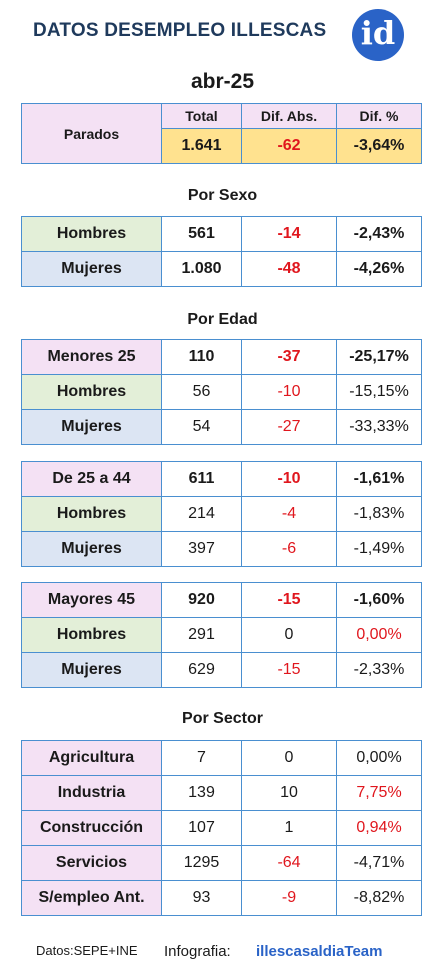 This screenshot has width=445, height=975. I want to click on row-pct: -4,71%, so click(379, 863).